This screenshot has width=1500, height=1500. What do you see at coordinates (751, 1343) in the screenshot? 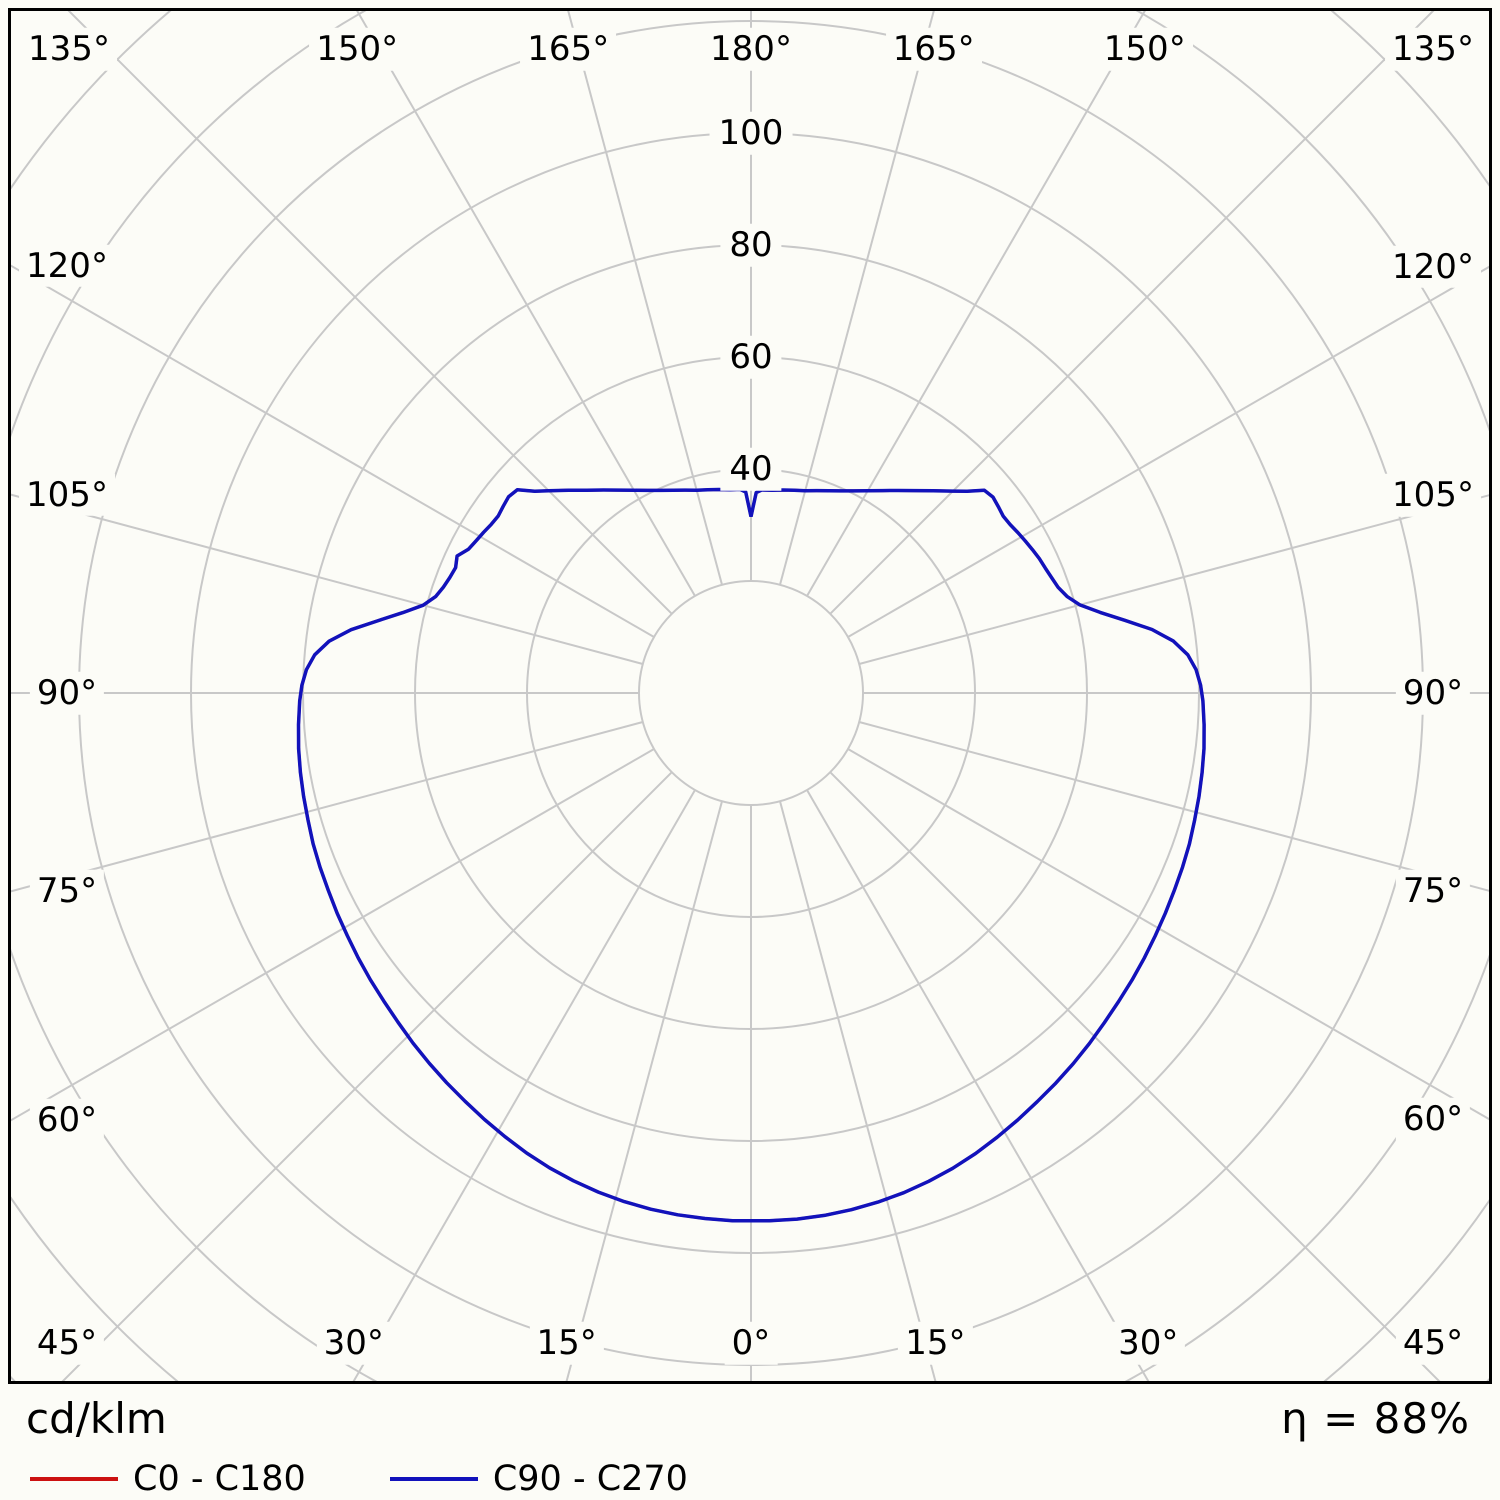
I see `angle-label: 0°` at bounding box center [751, 1343].